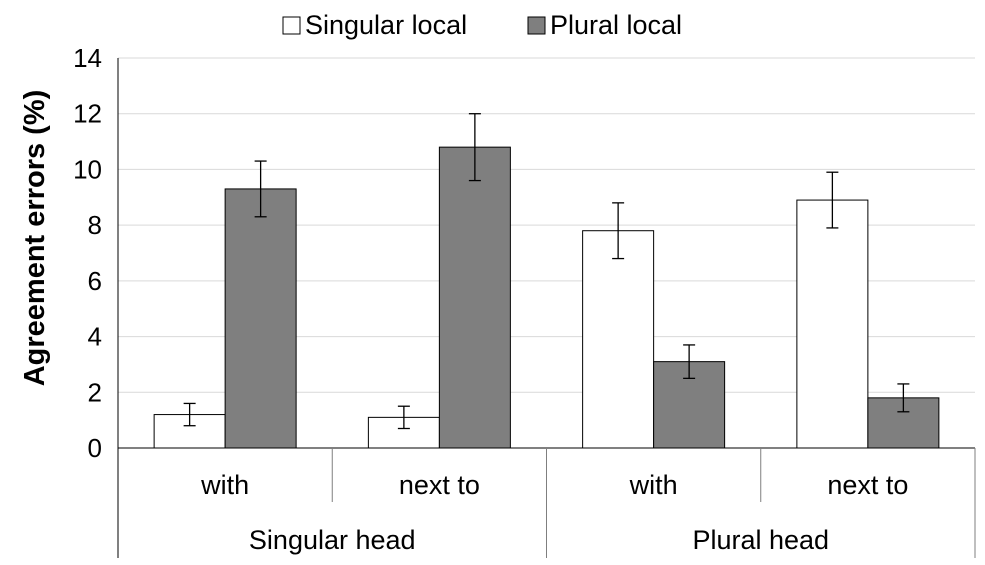 Image resolution: width=985 pixels, height=565 pixels. What do you see at coordinates (87, 58) in the screenshot?
I see `y-tick-label: 14` at bounding box center [87, 58].